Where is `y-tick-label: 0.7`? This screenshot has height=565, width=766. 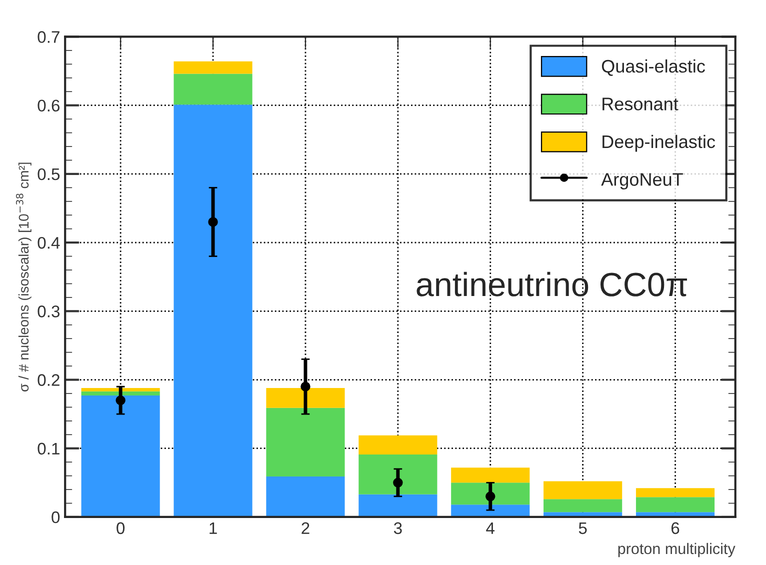
y-tick-label: 0.7 is located at coordinates (49, 37).